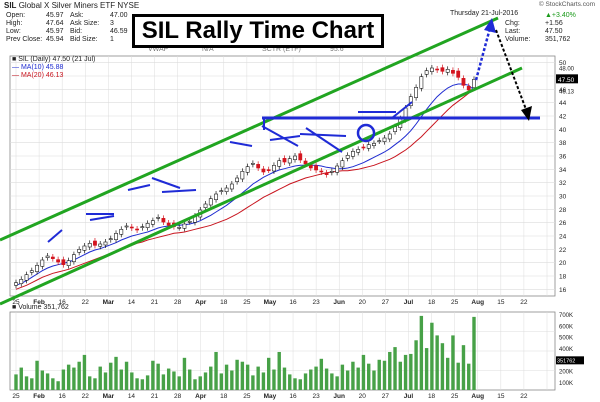 Image resolution: width=600 pixels, height=402 pixels. Describe the element at coordinates (566, 373) in the screenshot. I see `volume-axis-label: 200K` at that location.